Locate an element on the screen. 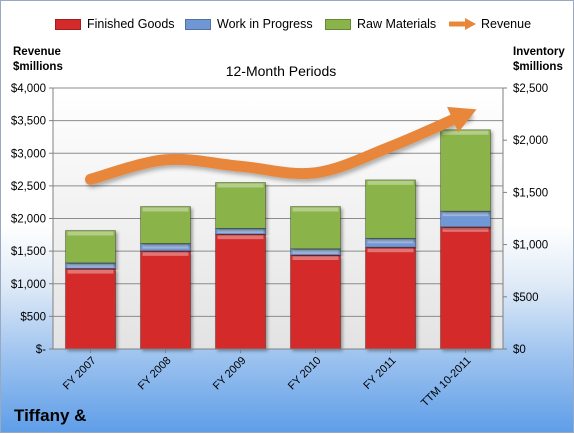 The height and width of the screenshot is (434, 574). x-tick-label: FY 2009 is located at coordinates (230, 374).